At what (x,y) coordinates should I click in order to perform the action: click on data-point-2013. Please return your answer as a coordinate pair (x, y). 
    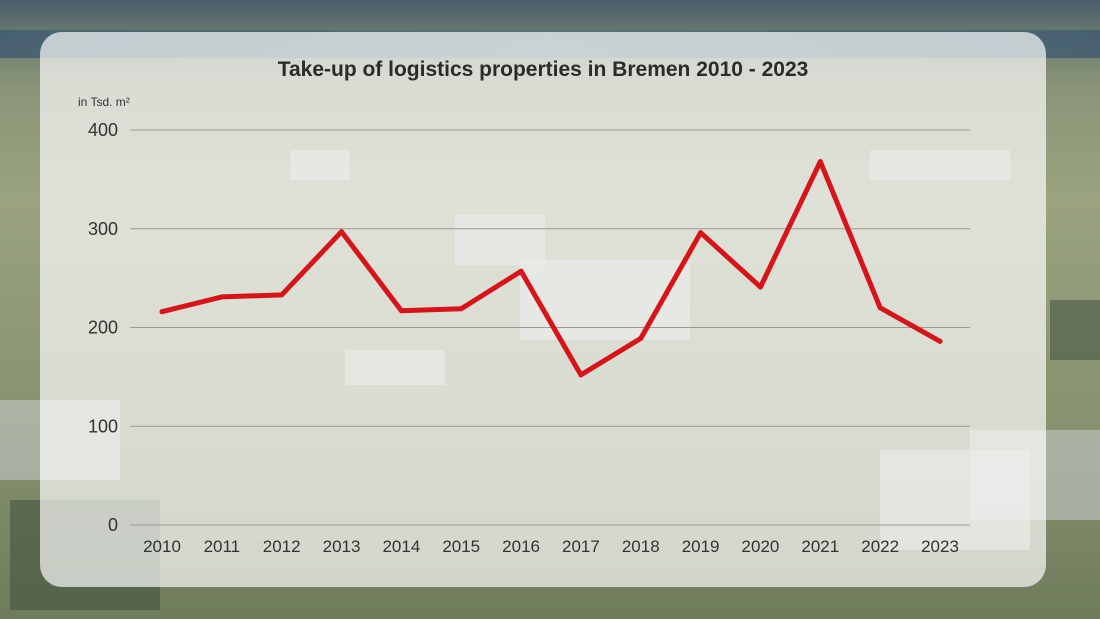
    Looking at the image, I should click on (342, 232).